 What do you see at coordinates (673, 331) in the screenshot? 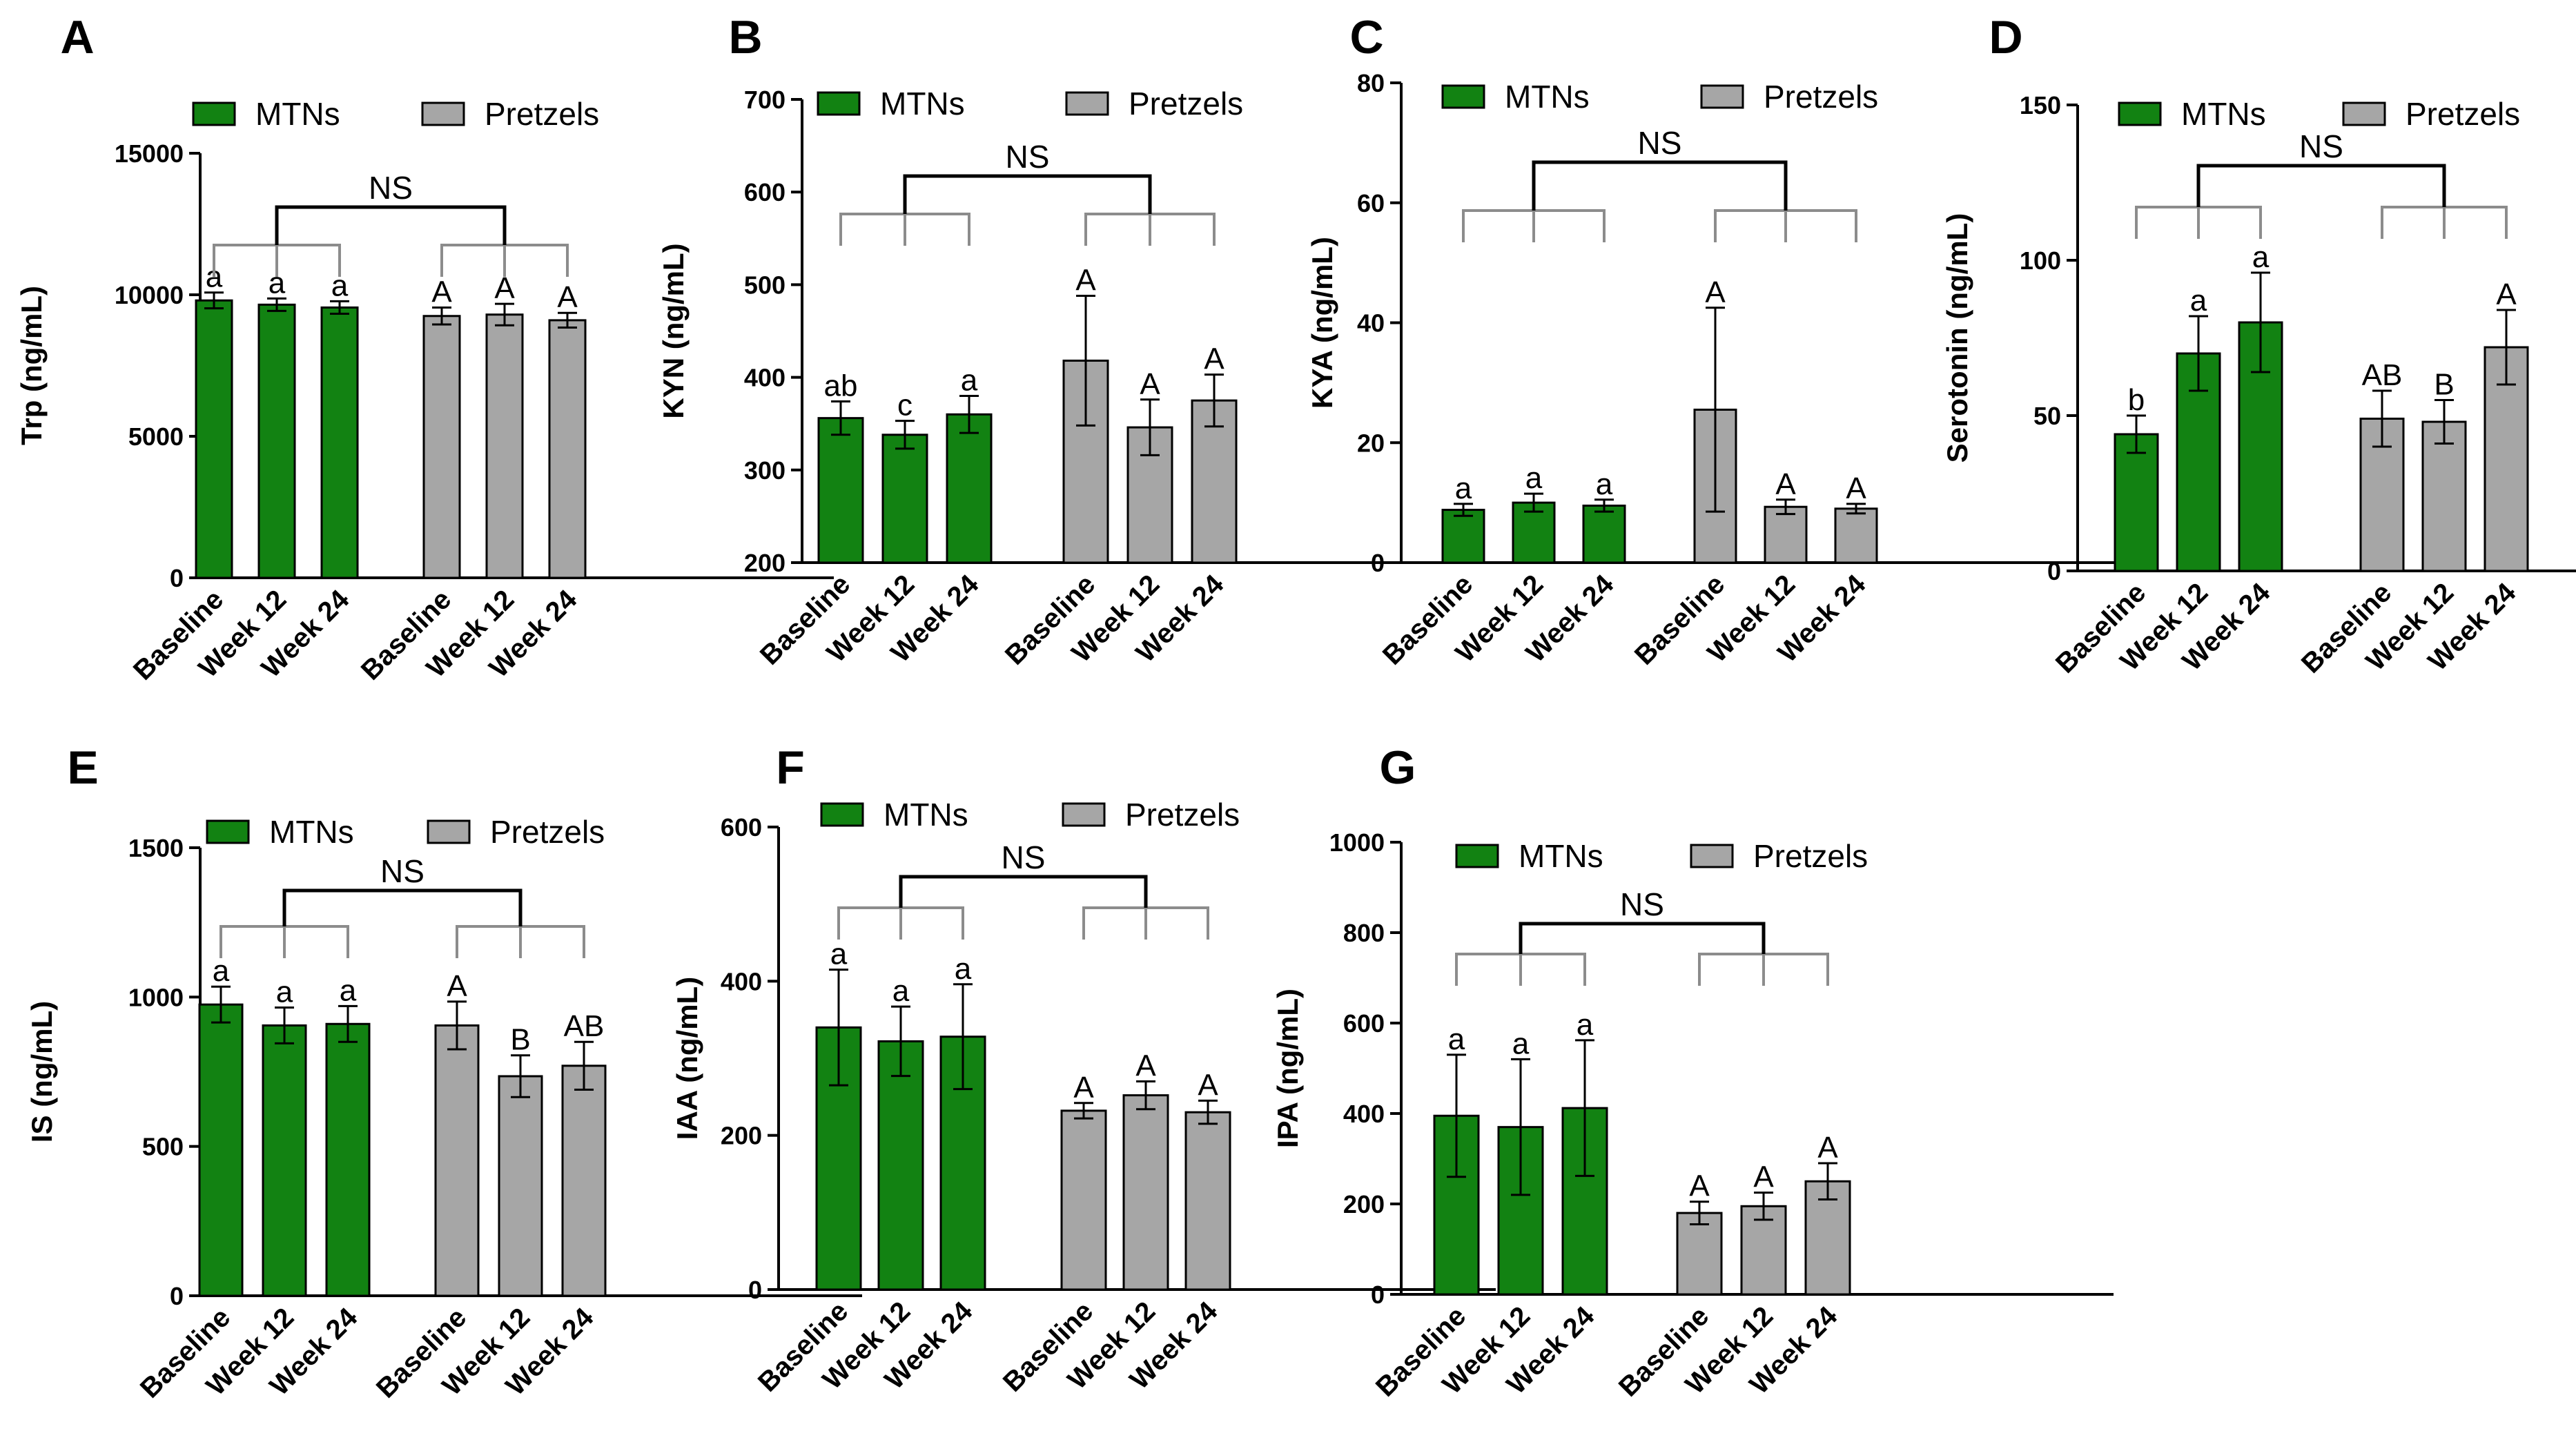
I see `y-axis-label: KYN (ng/mL)` at bounding box center [673, 331].